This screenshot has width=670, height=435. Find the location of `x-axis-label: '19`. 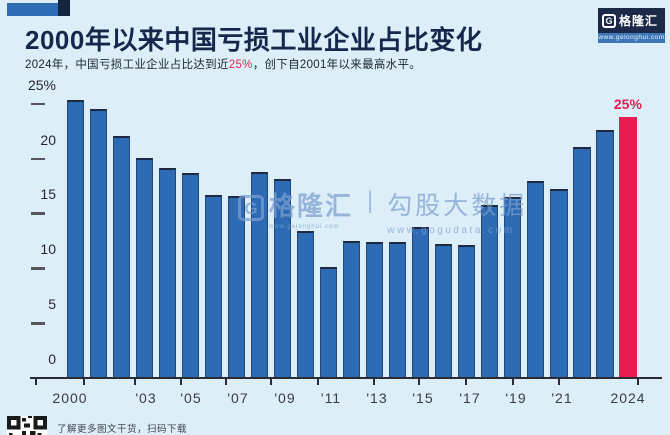

x-axis-label: '19 is located at coordinates (516, 398).